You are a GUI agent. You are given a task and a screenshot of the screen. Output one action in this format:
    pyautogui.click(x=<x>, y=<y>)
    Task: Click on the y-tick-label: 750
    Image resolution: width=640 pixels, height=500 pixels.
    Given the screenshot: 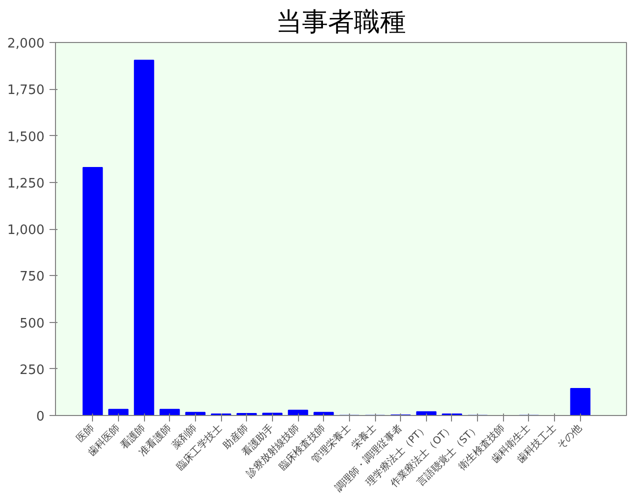 What is the action you would take?
    pyautogui.click(x=32, y=277)
    